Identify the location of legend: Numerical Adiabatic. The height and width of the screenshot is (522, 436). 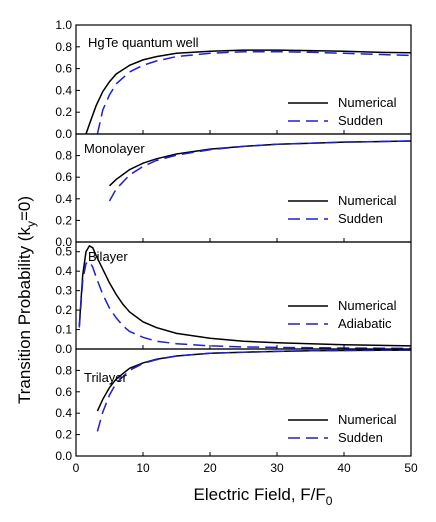
(342, 314).